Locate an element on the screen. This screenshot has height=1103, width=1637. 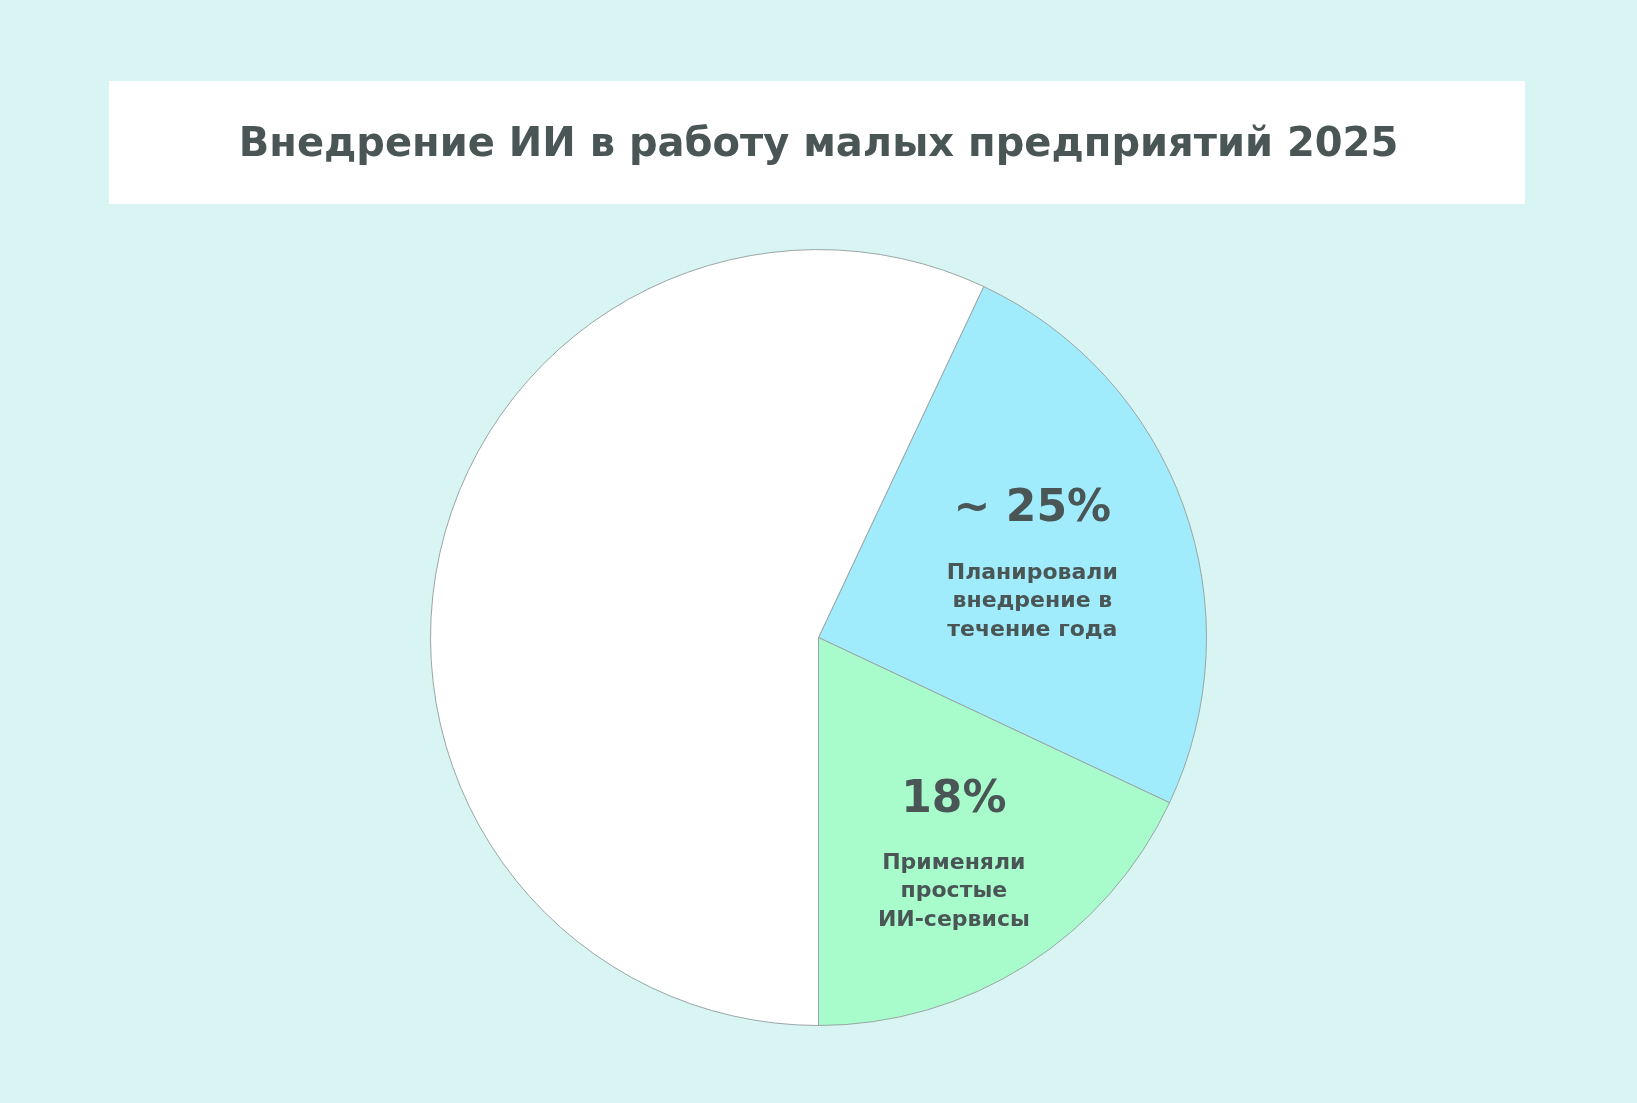
slice-label: Применяли простые ИИ-сервисы is located at coordinates (953, 890).